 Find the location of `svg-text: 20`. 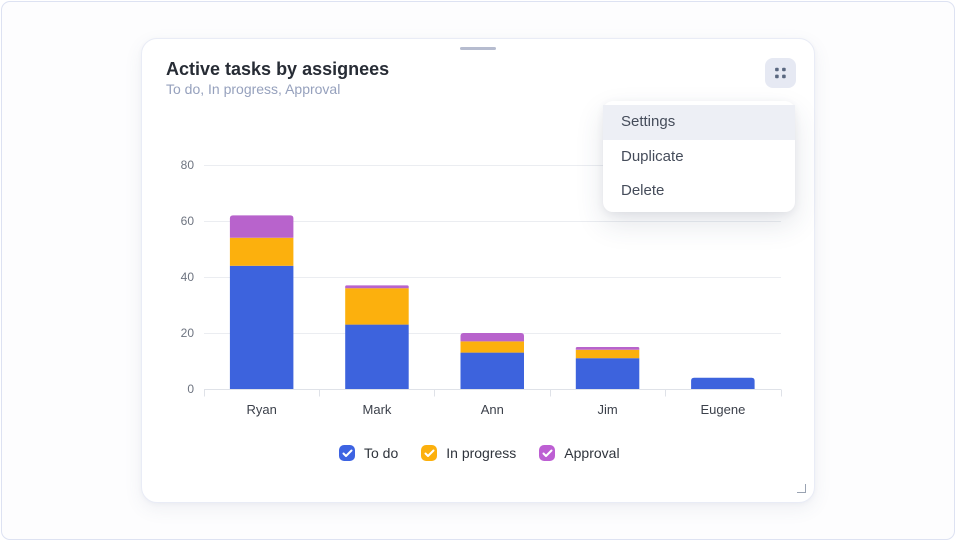

svg-text: 20 is located at coordinates (188, 333).